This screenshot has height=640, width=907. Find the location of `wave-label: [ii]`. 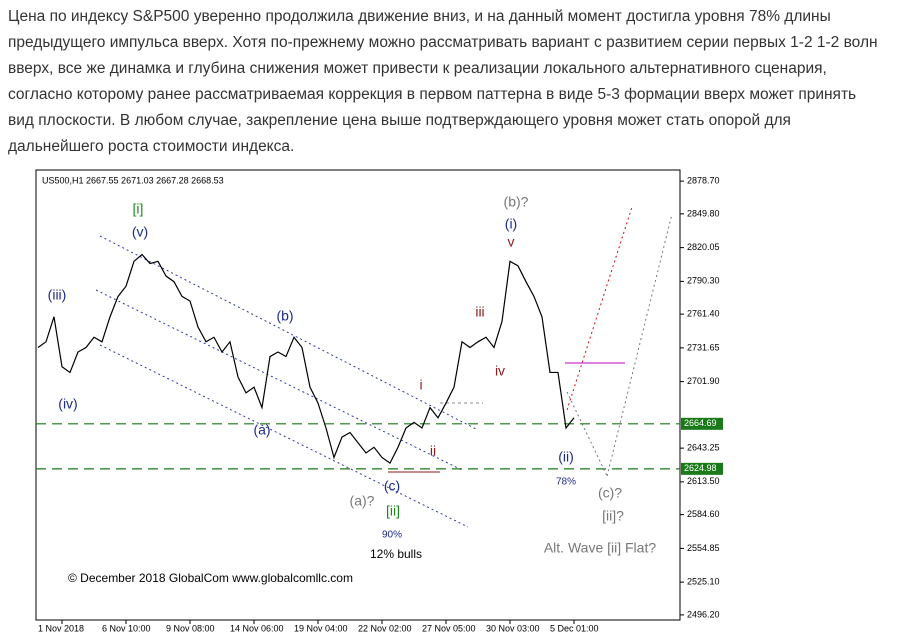

wave-label: [ii] is located at coordinates (393, 511).